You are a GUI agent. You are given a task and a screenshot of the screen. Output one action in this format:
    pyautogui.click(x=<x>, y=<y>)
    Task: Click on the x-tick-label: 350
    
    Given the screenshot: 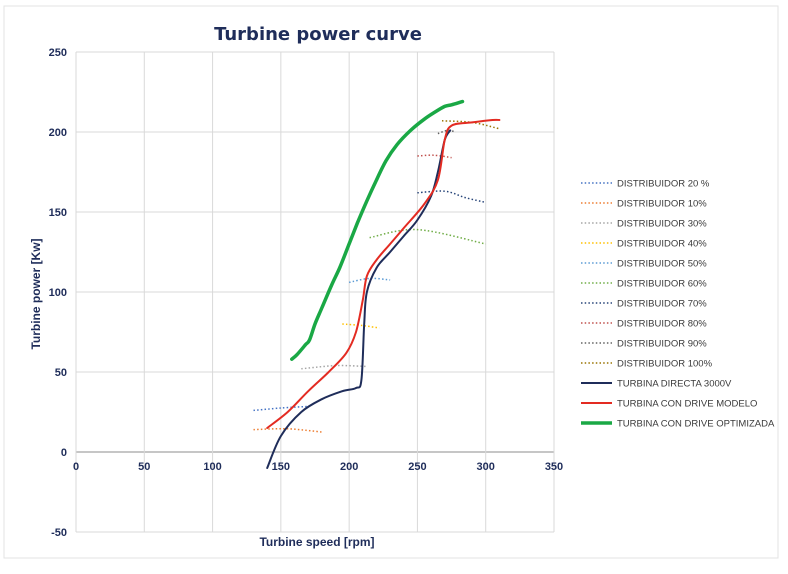 What is the action you would take?
    pyautogui.click(x=554, y=467)
    